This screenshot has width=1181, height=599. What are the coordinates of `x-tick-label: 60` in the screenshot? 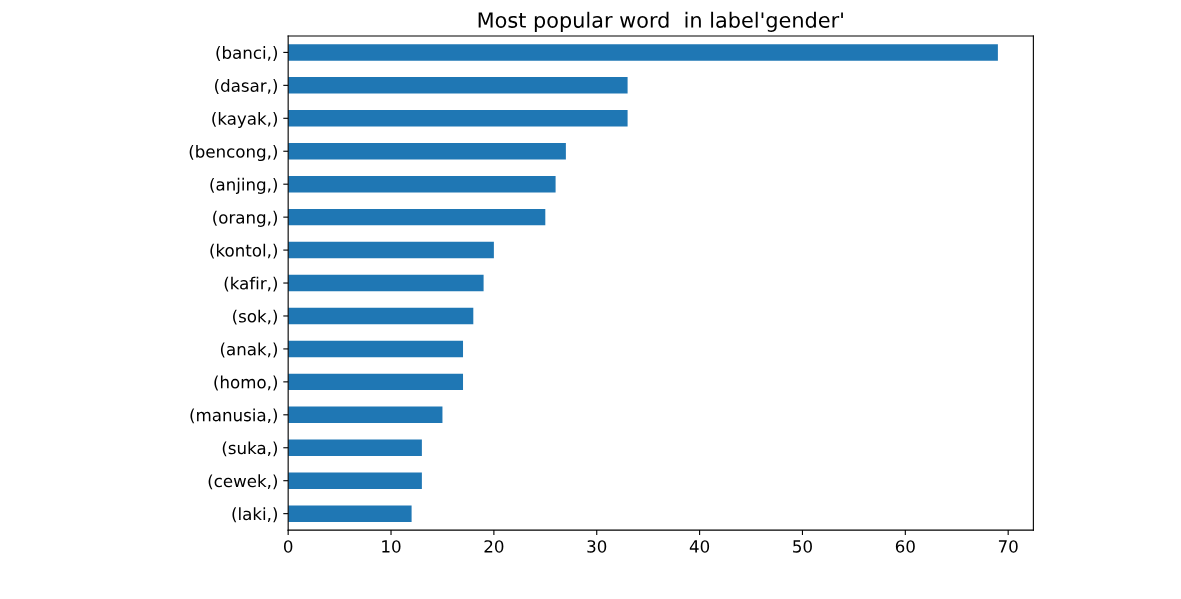 It's located at (905, 546).